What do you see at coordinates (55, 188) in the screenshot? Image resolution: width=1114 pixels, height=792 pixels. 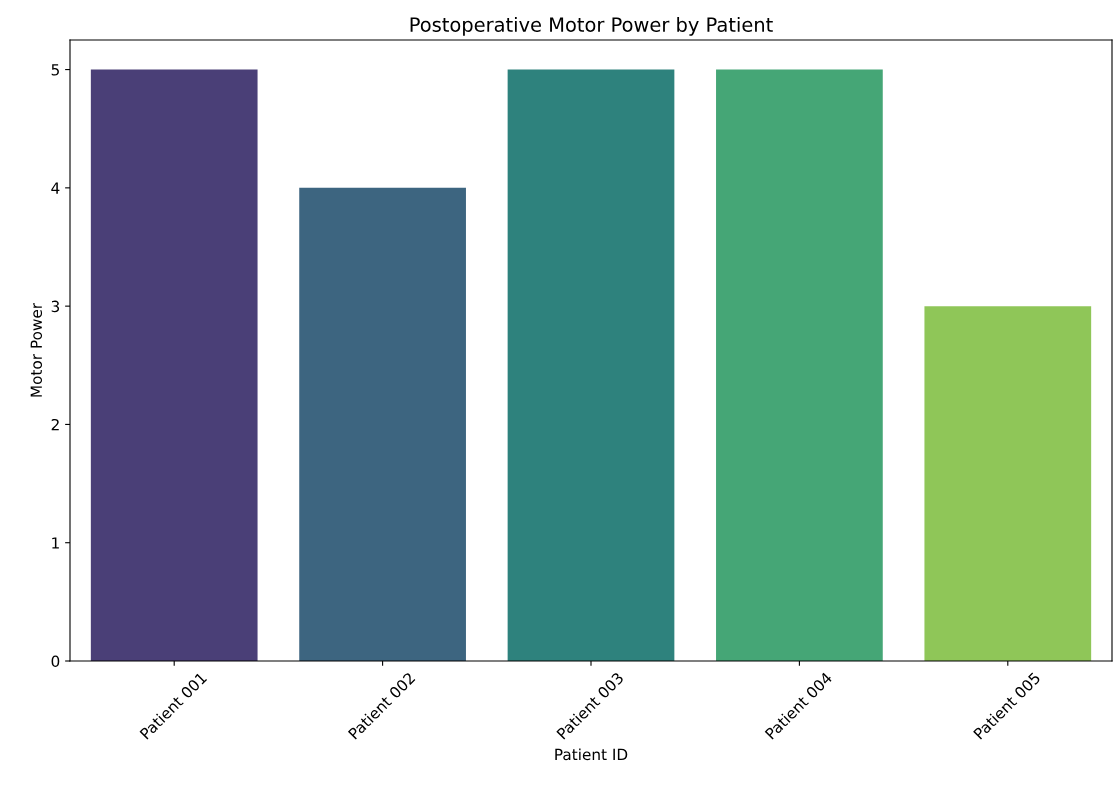 I see `y-tick-label: 4` at bounding box center [55, 188].